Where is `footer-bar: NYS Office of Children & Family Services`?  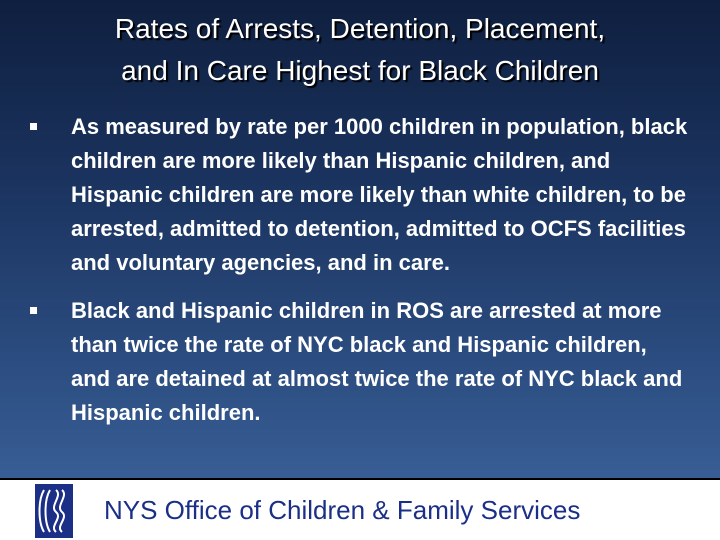 footer-bar: NYS Office of Children & Family Services is located at coordinates (360, 509).